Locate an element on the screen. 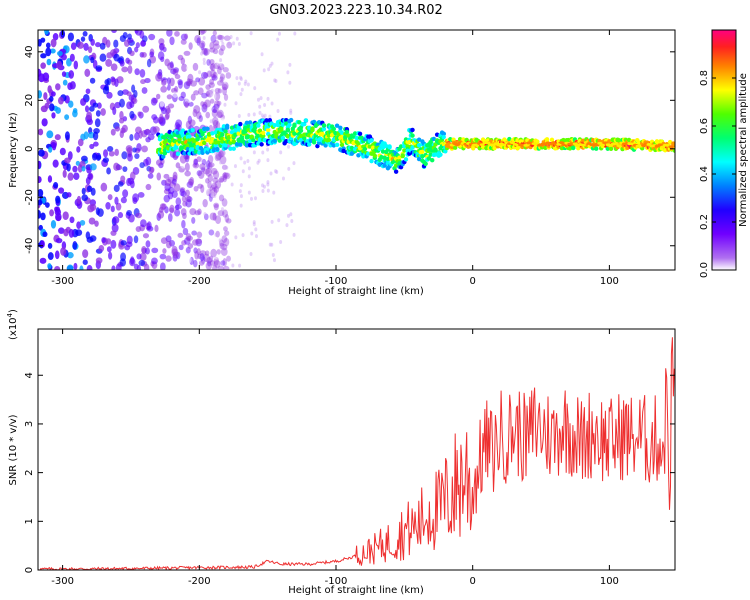 Image resolution: width=750 pixels, height=600 pixels. spectrogram-xtick-label: -200 is located at coordinates (199, 281).